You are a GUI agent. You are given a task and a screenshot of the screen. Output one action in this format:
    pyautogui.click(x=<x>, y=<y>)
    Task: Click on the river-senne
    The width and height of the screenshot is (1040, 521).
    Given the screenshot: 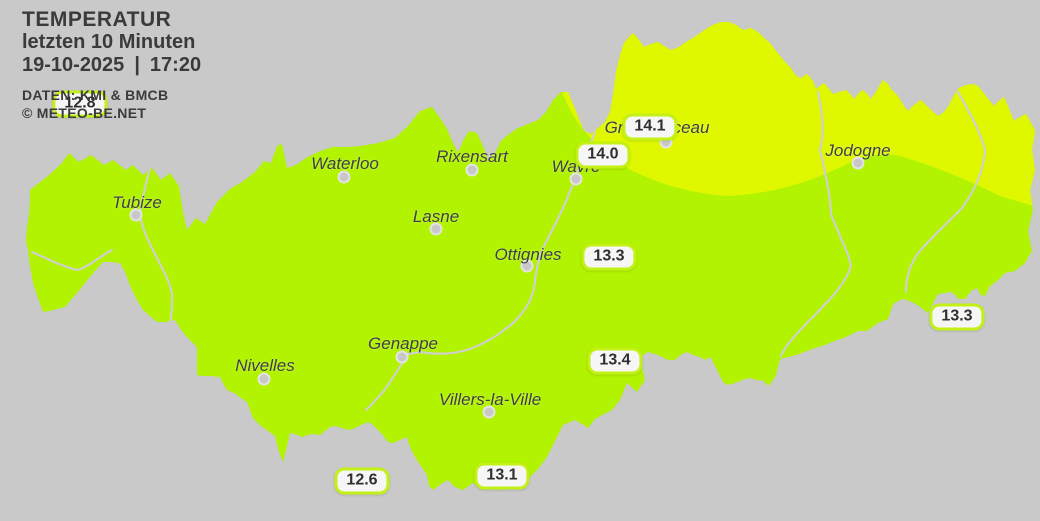 What is the action you would take?
    pyautogui.click(x=156, y=250)
    